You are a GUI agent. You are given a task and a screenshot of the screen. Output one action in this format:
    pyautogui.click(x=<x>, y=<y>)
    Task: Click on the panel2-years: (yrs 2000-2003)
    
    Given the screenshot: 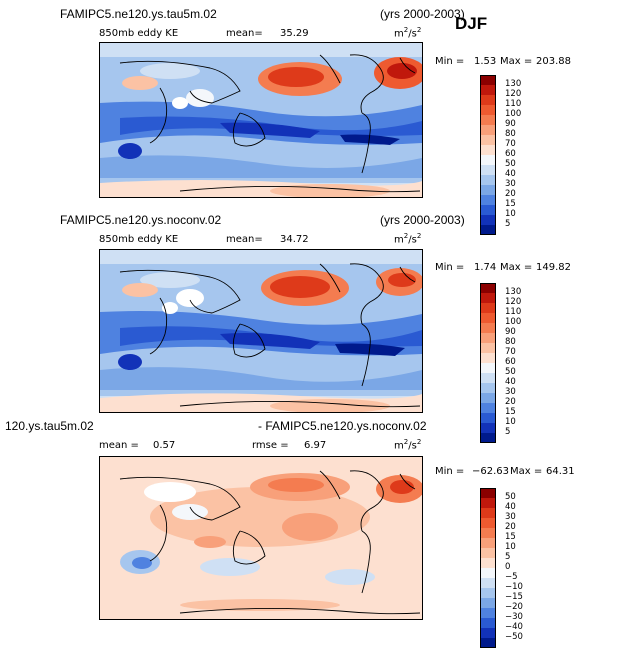 What is the action you would take?
    pyautogui.click(x=422, y=220)
    